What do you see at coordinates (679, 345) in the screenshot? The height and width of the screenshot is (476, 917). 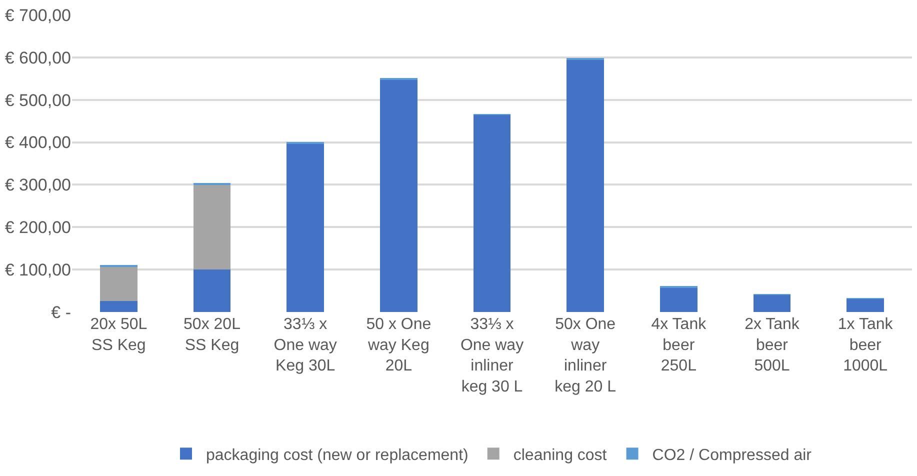 I see `x-tick-label: 4x Tank beer 250L` at bounding box center [679, 345].